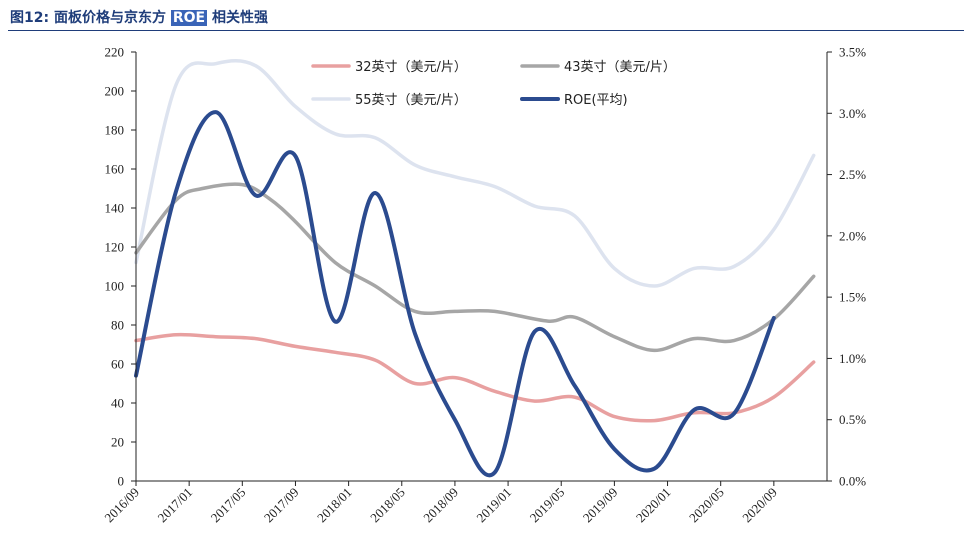  I want to click on y-left-tick-label: 100, so click(115, 286).